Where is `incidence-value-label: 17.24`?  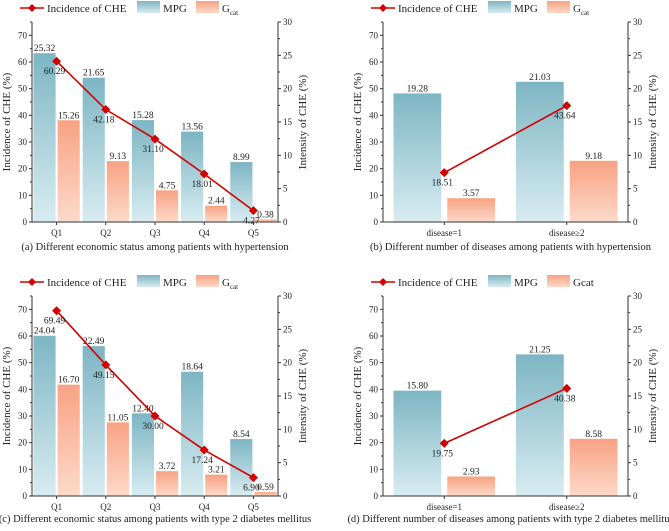
incidence-value-label: 17.24 is located at coordinates (203, 461).